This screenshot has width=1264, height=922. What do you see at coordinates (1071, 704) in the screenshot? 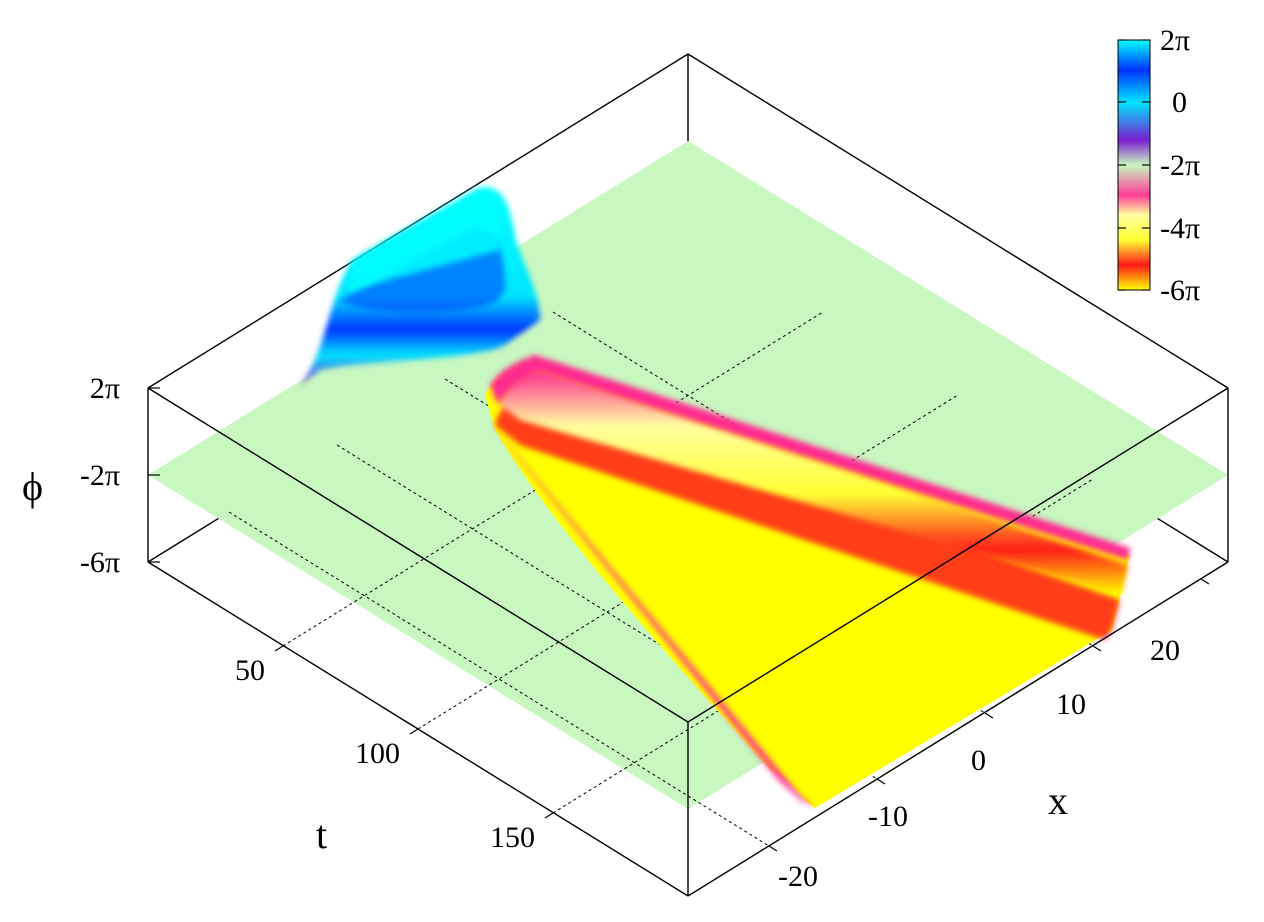
I see `x-tick-label: 10` at bounding box center [1071, 704].